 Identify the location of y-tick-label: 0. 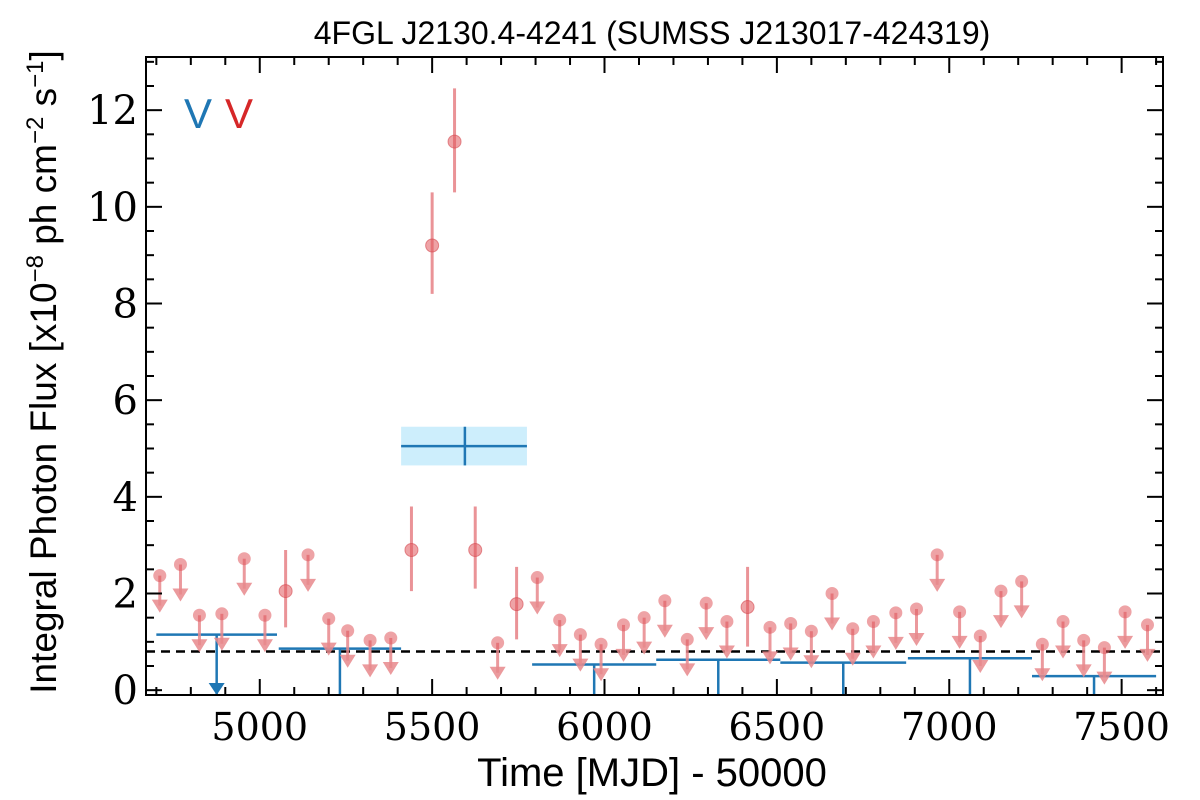
(125, 691).